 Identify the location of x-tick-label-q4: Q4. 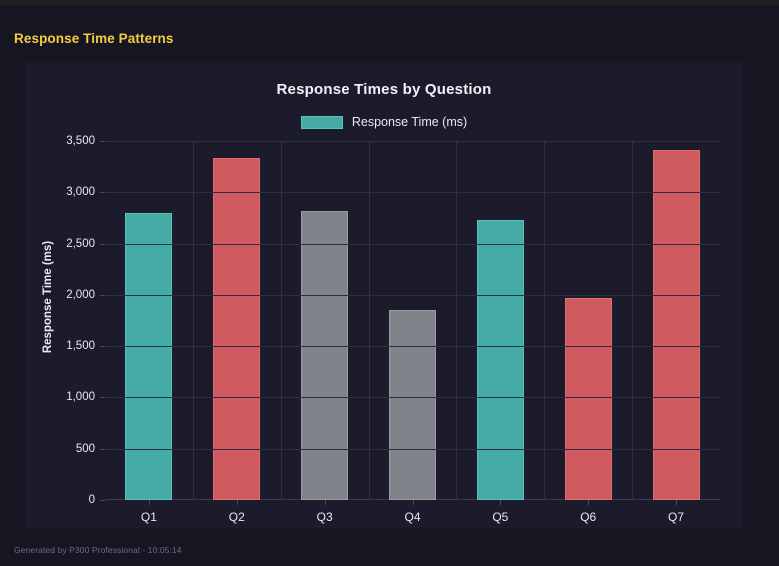
(412, 517).